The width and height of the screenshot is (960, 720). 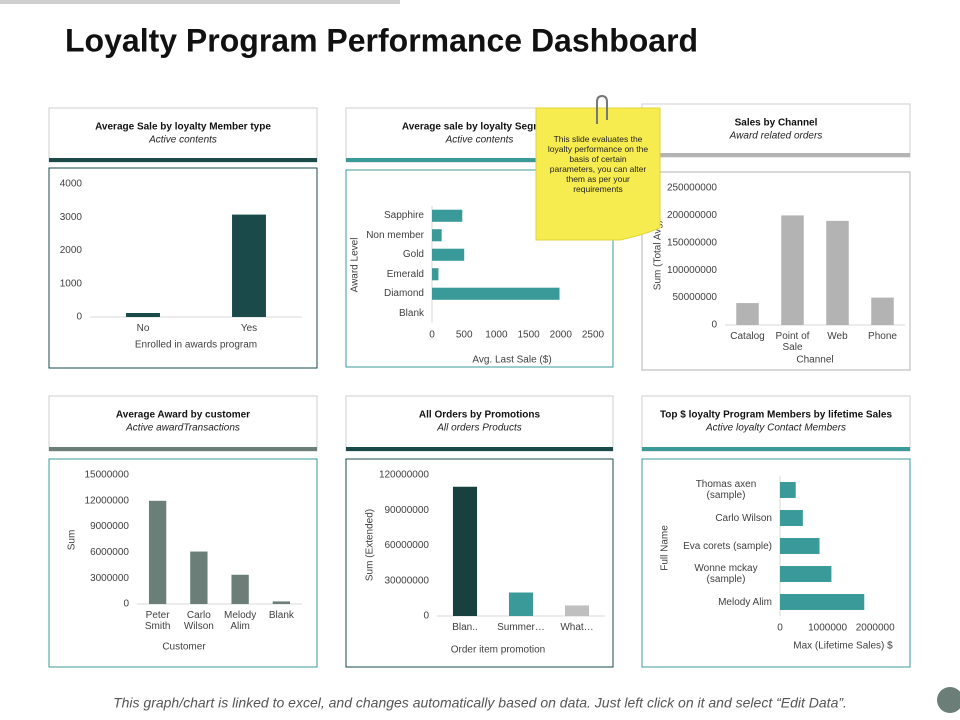 I want to click on corner-dot, so click(x=948, y=700).